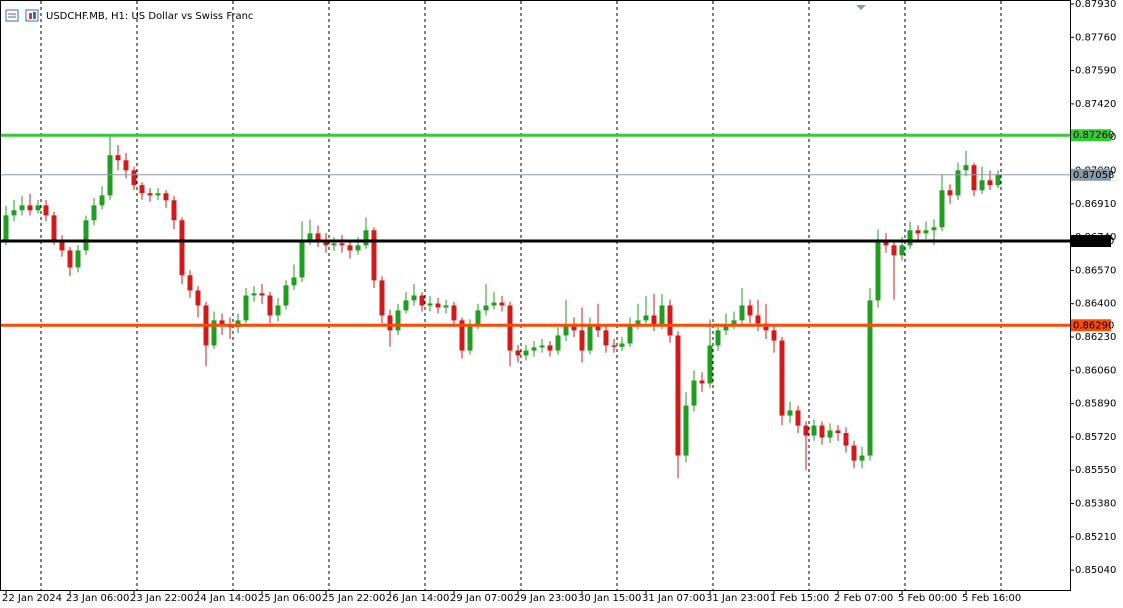 The width and height of the screenshot is (1123, 608). Describe the element at coordinates (1095, 270) in the screenshot. I see `y-tick-label: 0.86570` at that location.